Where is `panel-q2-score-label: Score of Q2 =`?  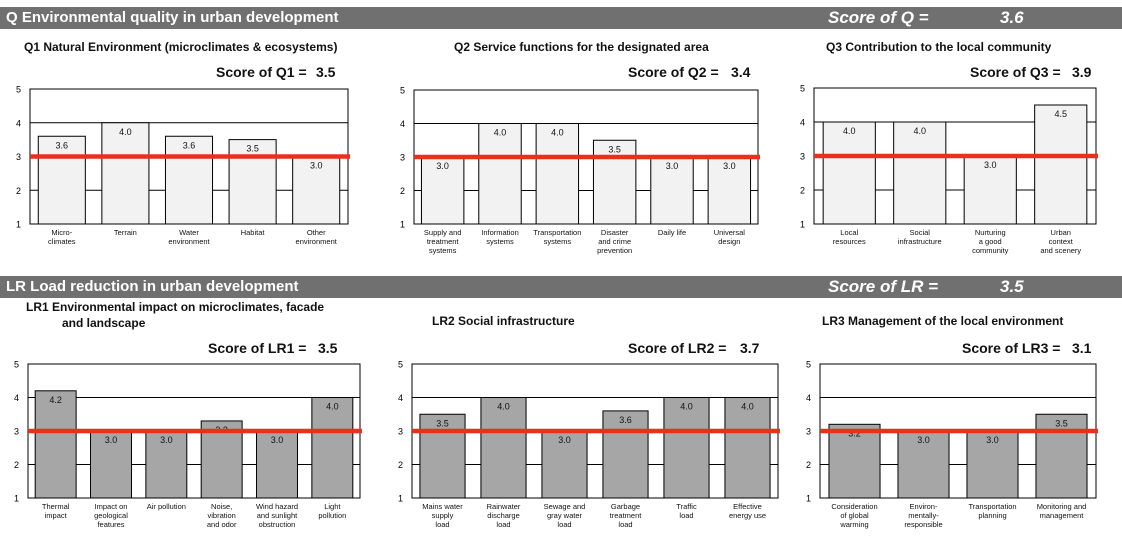
panel-q2-score-label: Score of Q2 = is located at coordinates (673, 72).